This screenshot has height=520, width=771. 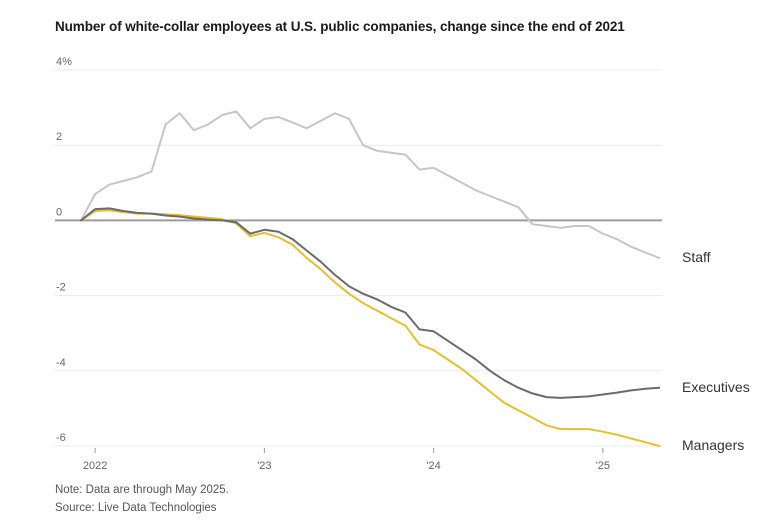 What do you see at coordinates (713, 445) in the screenshot?
I see `series-label-managers: Managers` at bounding box center [713, 445].